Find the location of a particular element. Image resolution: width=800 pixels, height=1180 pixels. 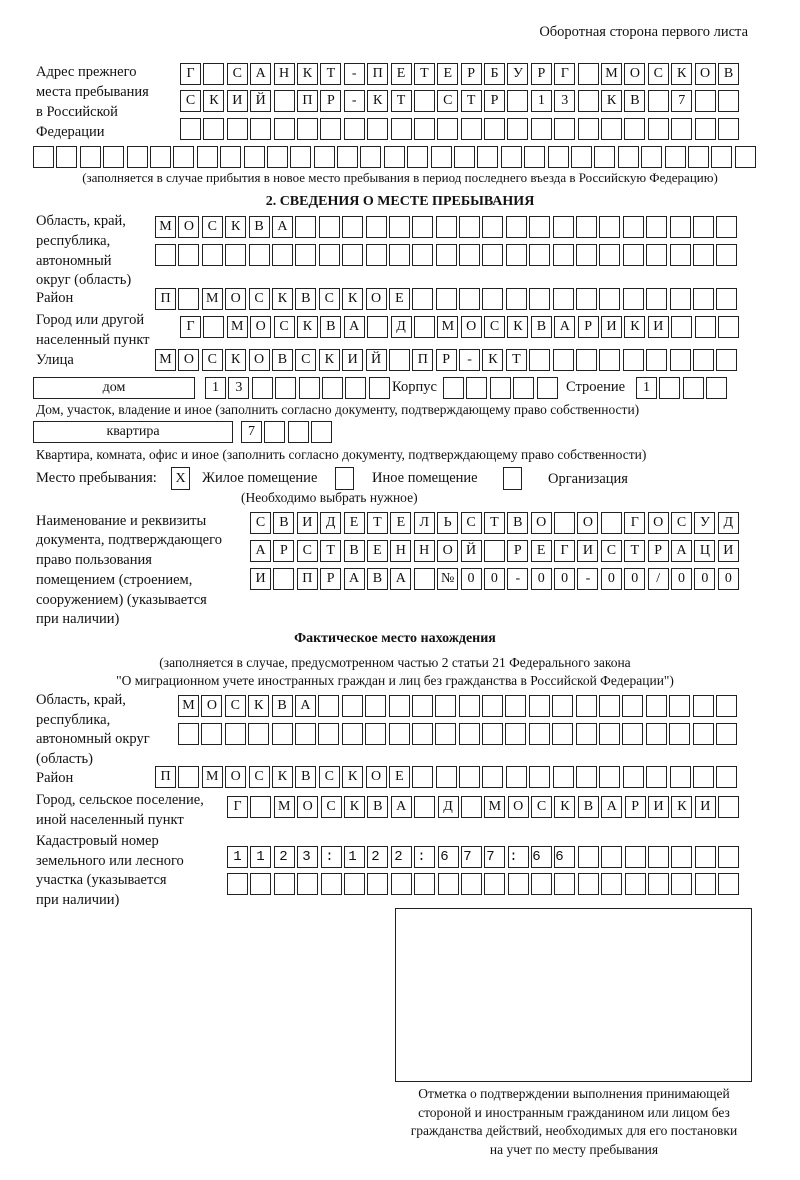

char-cell: Р is located at coordinates (331, 101).